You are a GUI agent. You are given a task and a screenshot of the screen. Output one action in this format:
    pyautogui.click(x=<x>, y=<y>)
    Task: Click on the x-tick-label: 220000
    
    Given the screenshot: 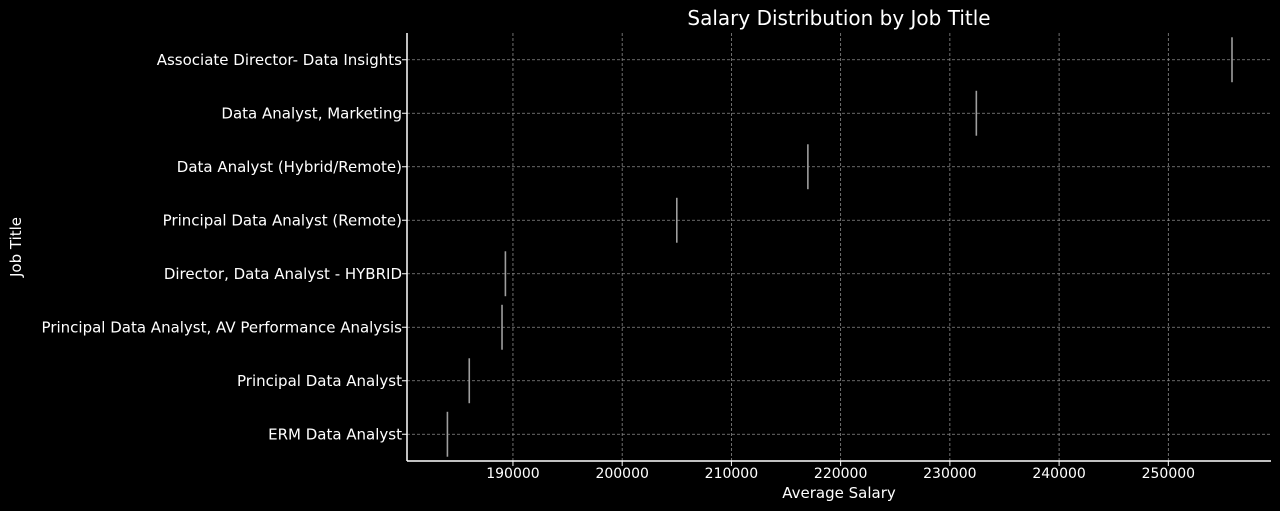 What is the action you would take?
    pyautogui.click(x=840, y=474)
    